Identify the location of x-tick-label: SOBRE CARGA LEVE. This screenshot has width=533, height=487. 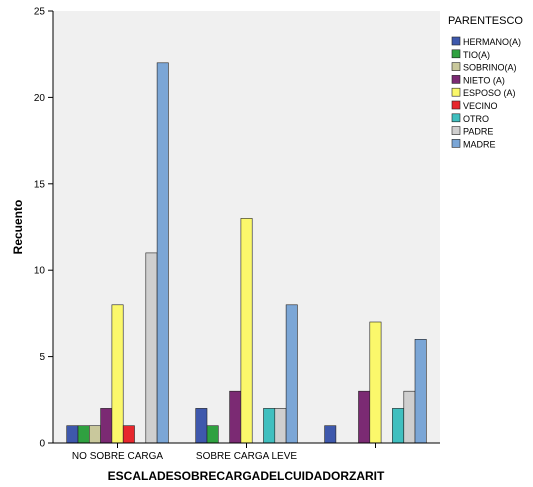
(246, 456).